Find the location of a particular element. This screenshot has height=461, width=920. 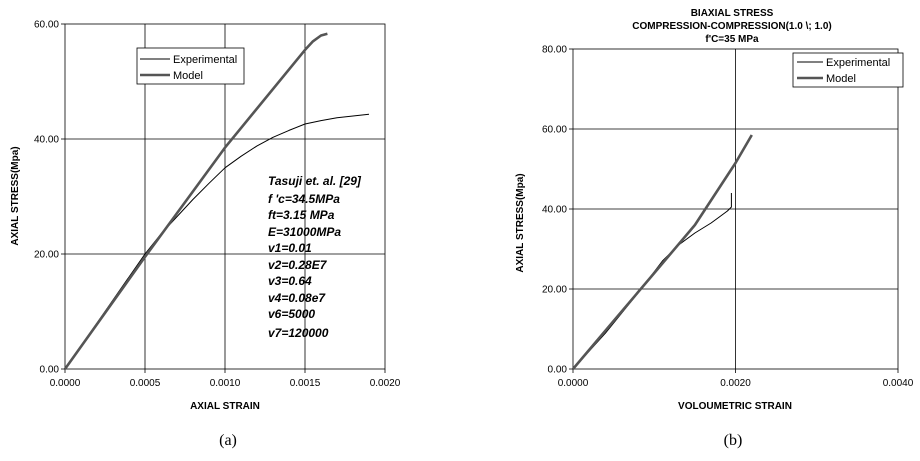

legend-label-model-b: Model is located at coordinates (841, 79).